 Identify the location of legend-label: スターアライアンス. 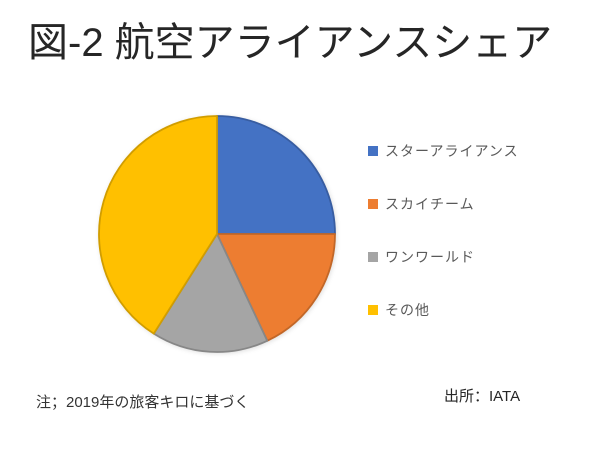
(452, 150).